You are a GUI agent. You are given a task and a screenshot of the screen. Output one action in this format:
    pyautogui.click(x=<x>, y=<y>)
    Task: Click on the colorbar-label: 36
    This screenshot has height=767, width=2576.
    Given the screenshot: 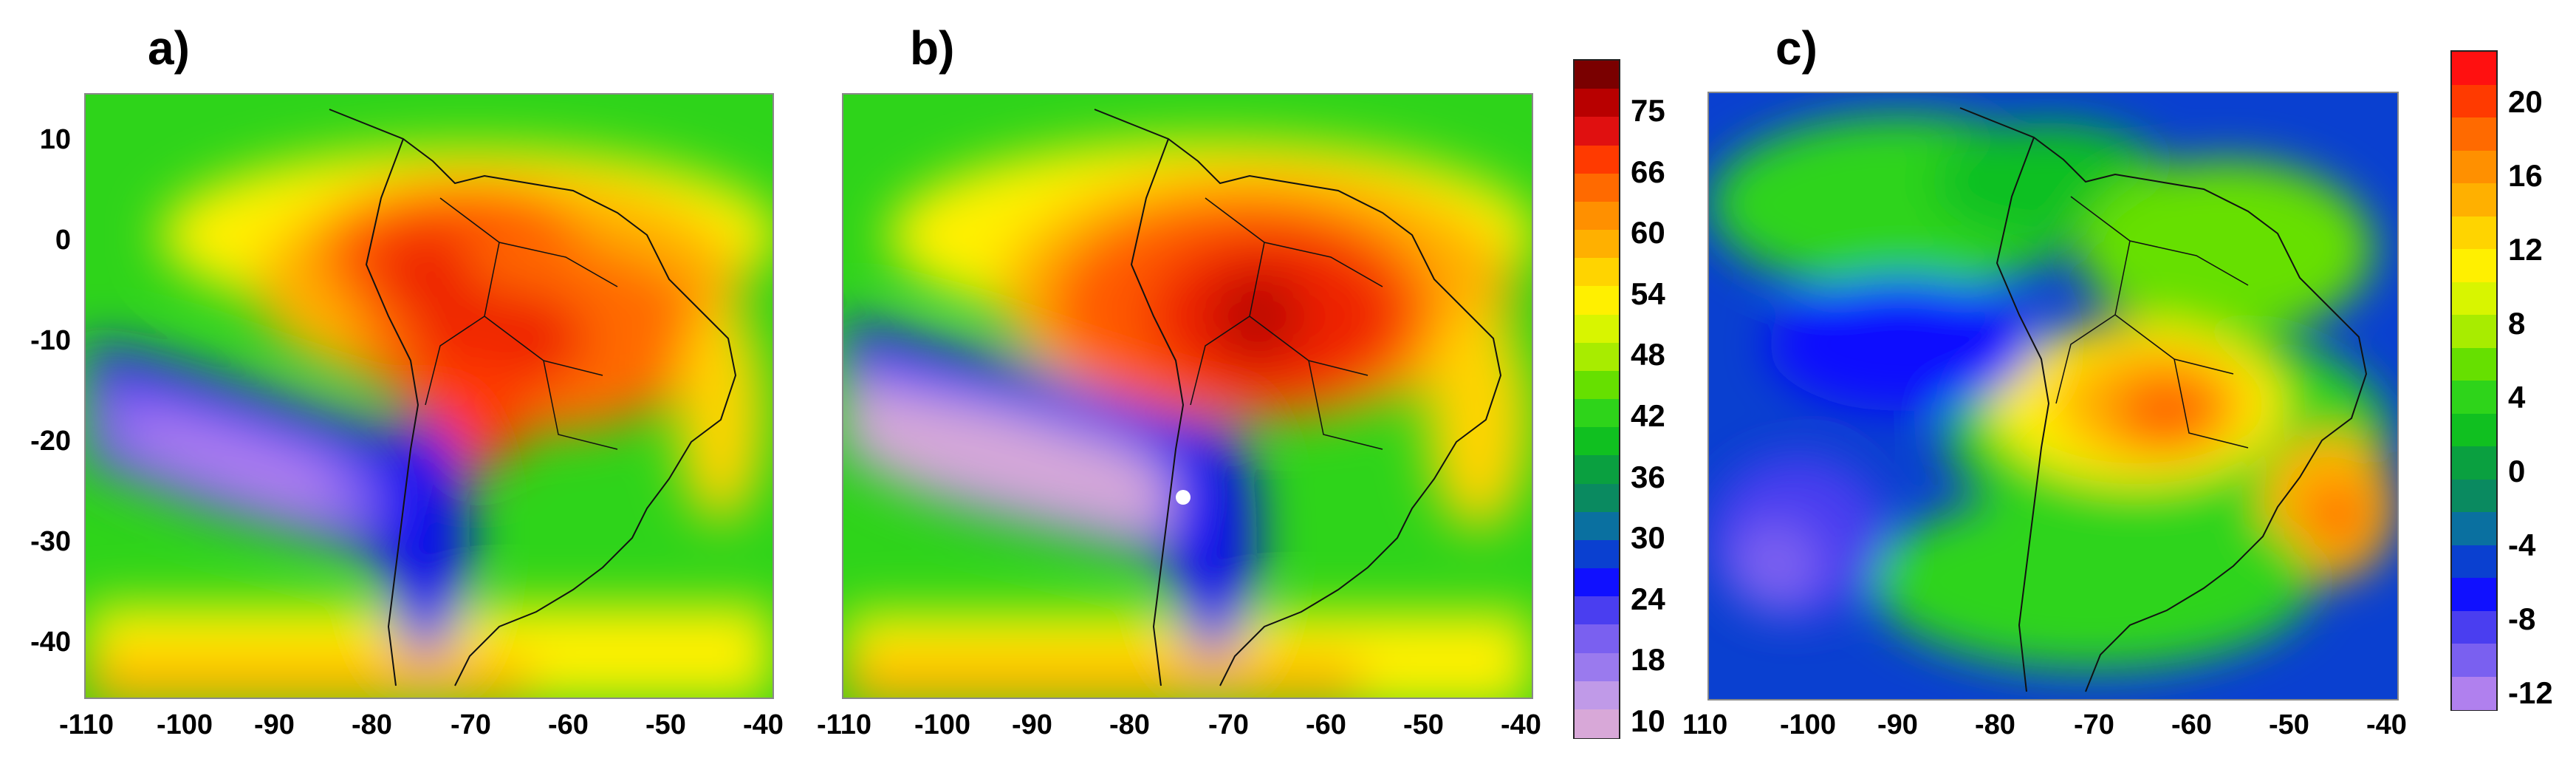 What is the action you would take?
    pyautogui.click(x=1648, y=476)
    